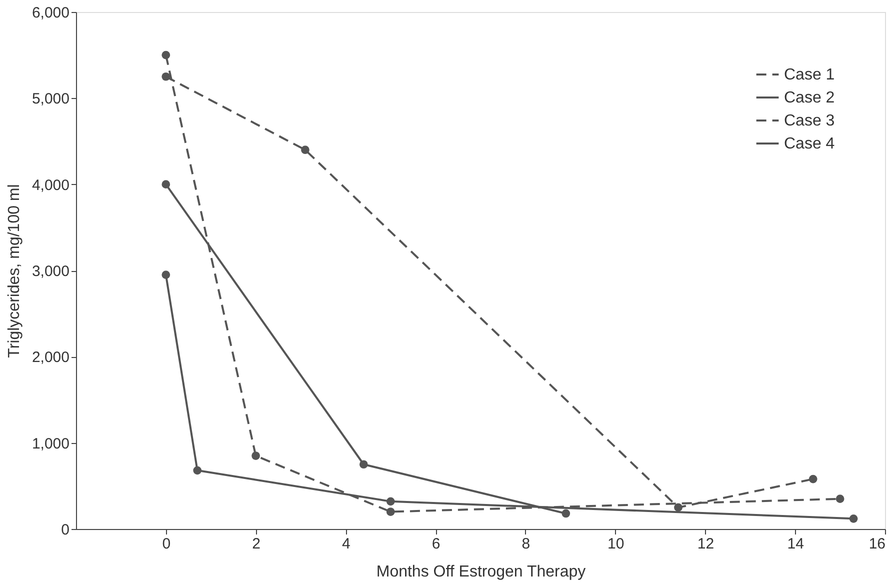 The width and height of the screenshot is (891, 584). Describe the element at coordinates (166, 544) in the screenshot. I see `x-tick-label: 0` at that location.